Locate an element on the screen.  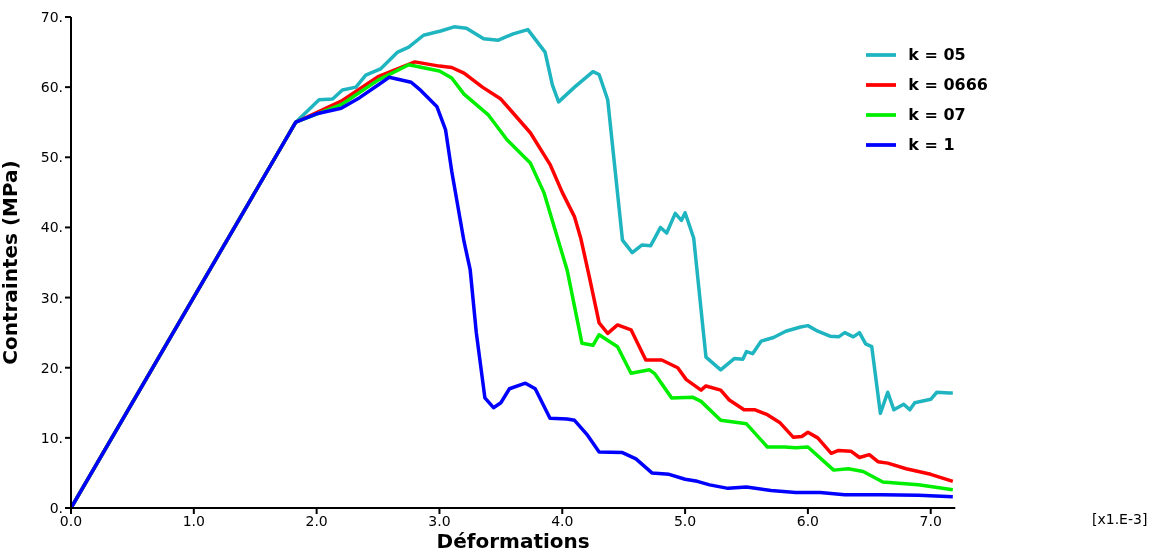
x-tick-label: 5.0 is located at coordinates (685, 520).